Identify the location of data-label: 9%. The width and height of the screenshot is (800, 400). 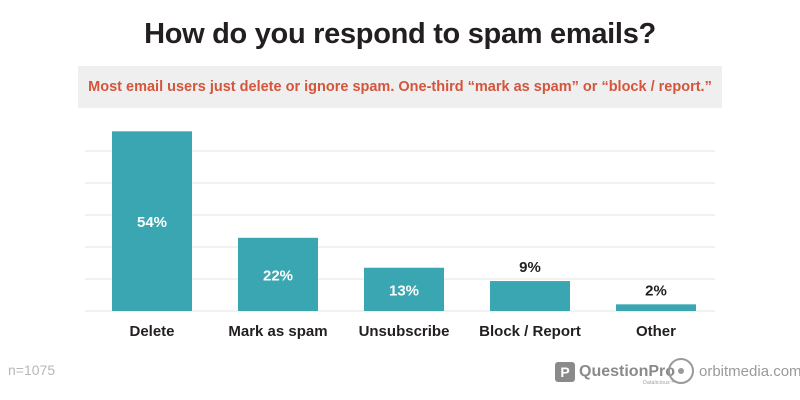
(530, 267).